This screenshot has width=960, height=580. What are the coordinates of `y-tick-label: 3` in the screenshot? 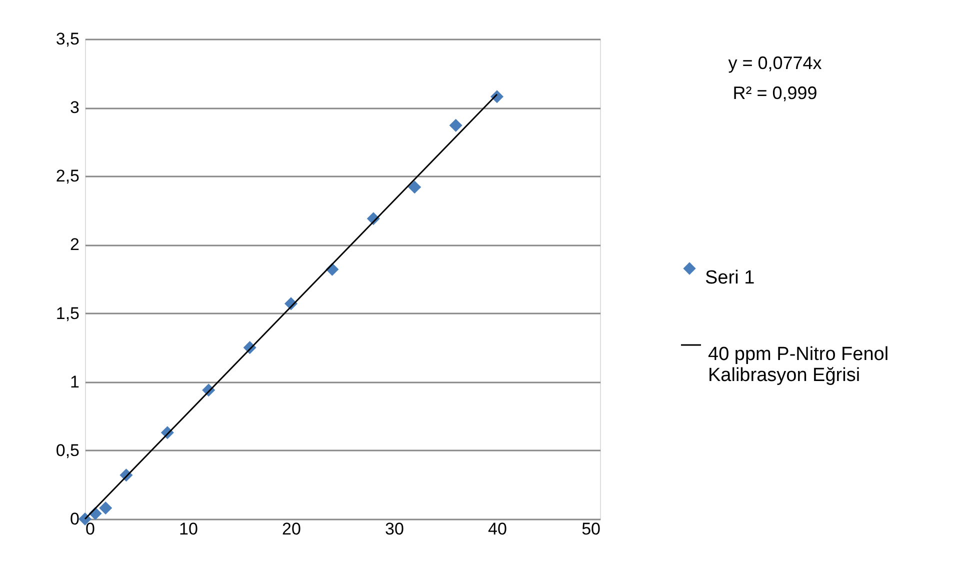 It's located at (75, 108).